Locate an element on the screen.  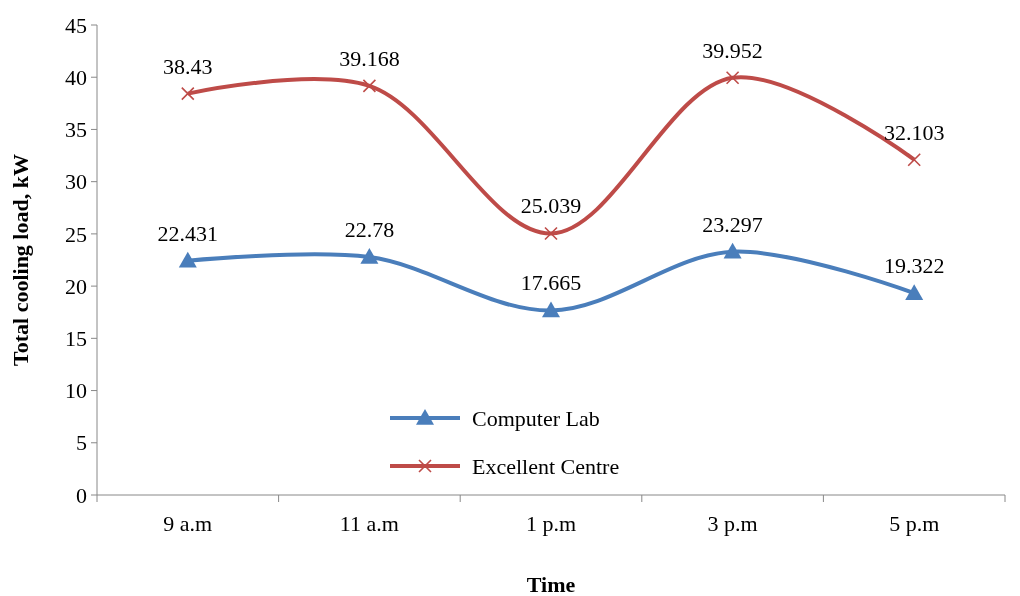
y-tick-label: 10 is located at coordinates (76, 391).